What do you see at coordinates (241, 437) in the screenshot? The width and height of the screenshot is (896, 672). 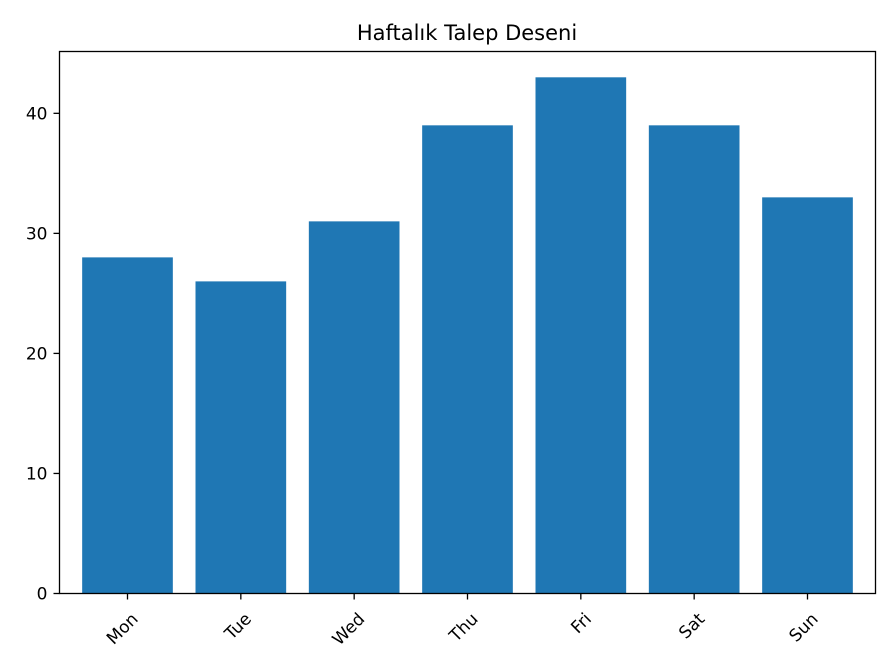 I see `bar-tue` at bounding box center [241, 437].